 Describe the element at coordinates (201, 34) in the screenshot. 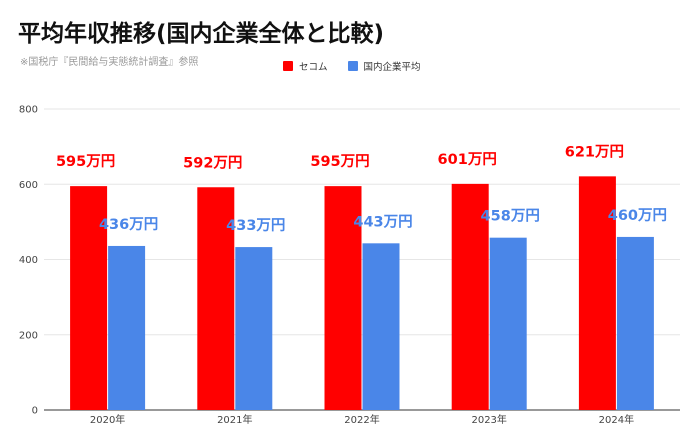

I see `chart-title: 平均年収推移(国内企業全体と比較)` at that location.